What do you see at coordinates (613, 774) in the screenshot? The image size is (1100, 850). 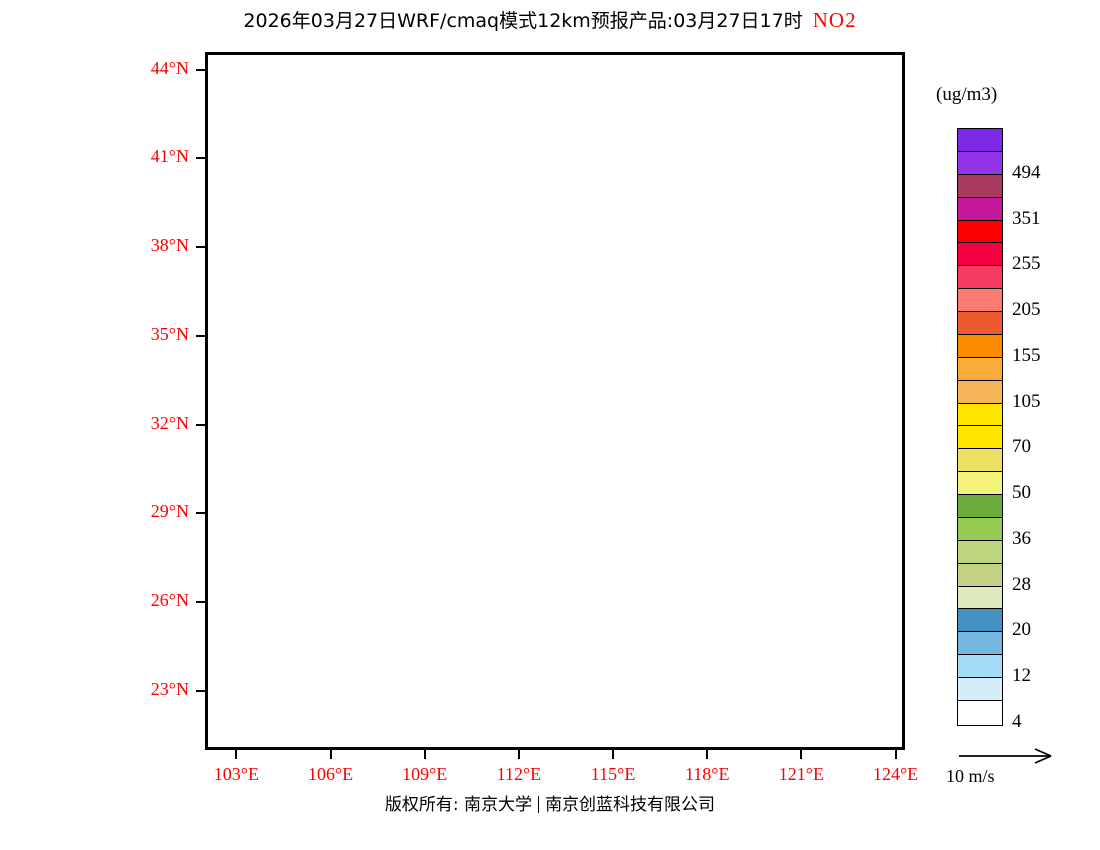 I see `longitude-label: 115°E` at bounding box center [613, 774].